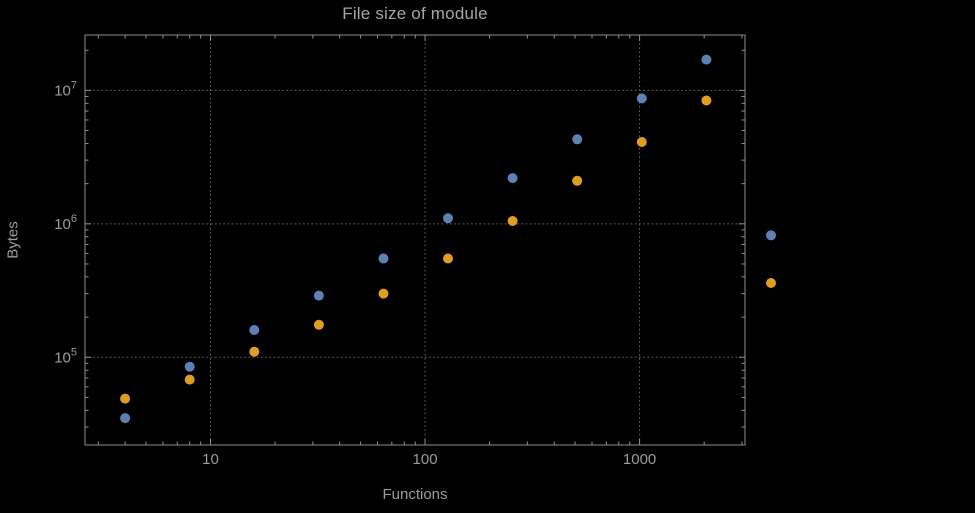 The width and height of the screenshot is (975, 513). Describe the element at coordinates (74, 352) in the screenshot. I see `y-tick-exponent: 5` at that location.